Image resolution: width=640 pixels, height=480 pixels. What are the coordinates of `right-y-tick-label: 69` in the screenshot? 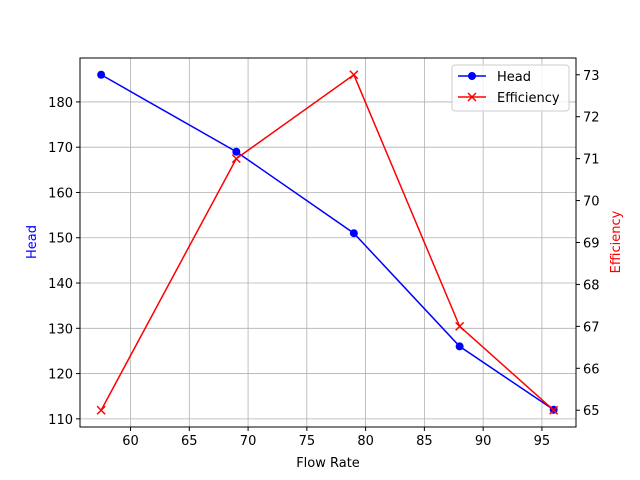 It's located at (591, 244).